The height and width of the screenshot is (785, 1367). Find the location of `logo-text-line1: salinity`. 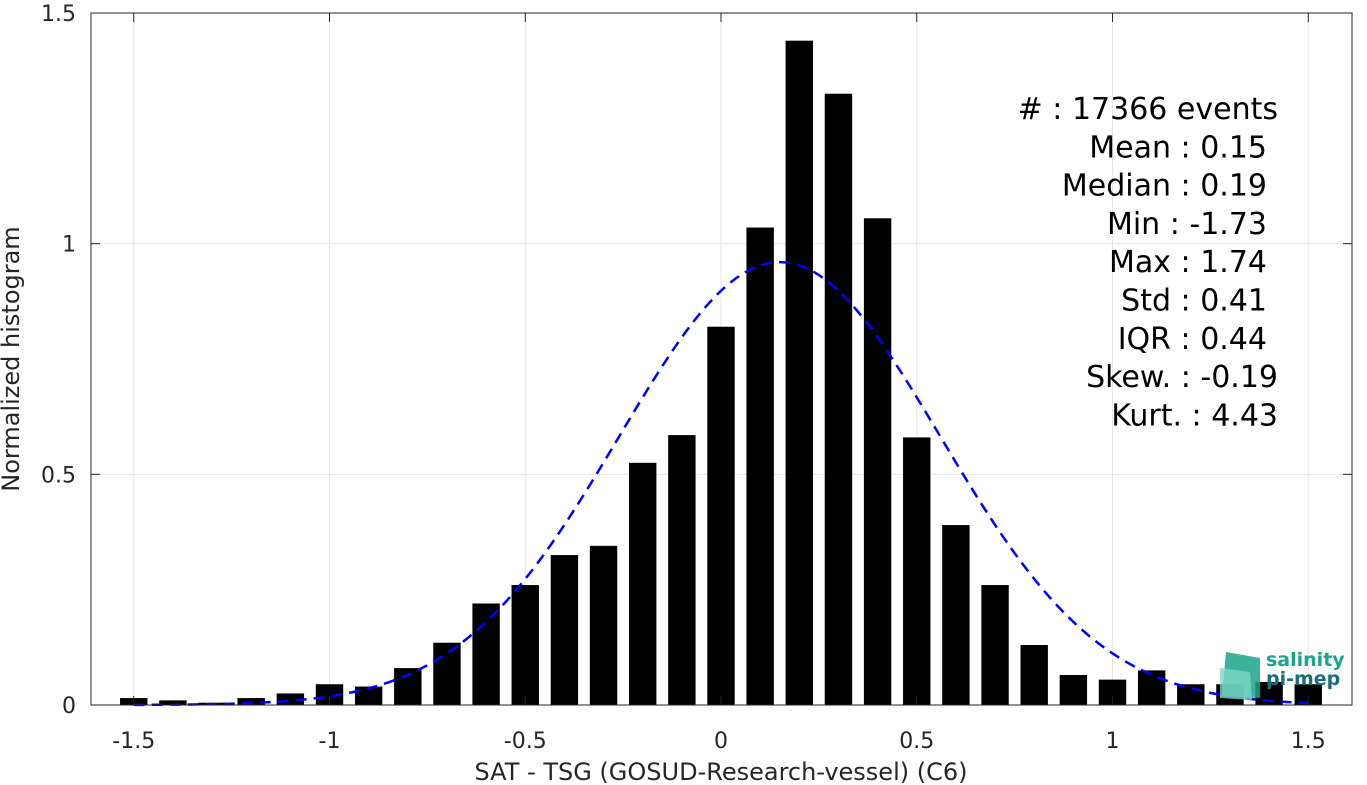

logo-text-line1: salinity is located at coordinates (1305, 660).